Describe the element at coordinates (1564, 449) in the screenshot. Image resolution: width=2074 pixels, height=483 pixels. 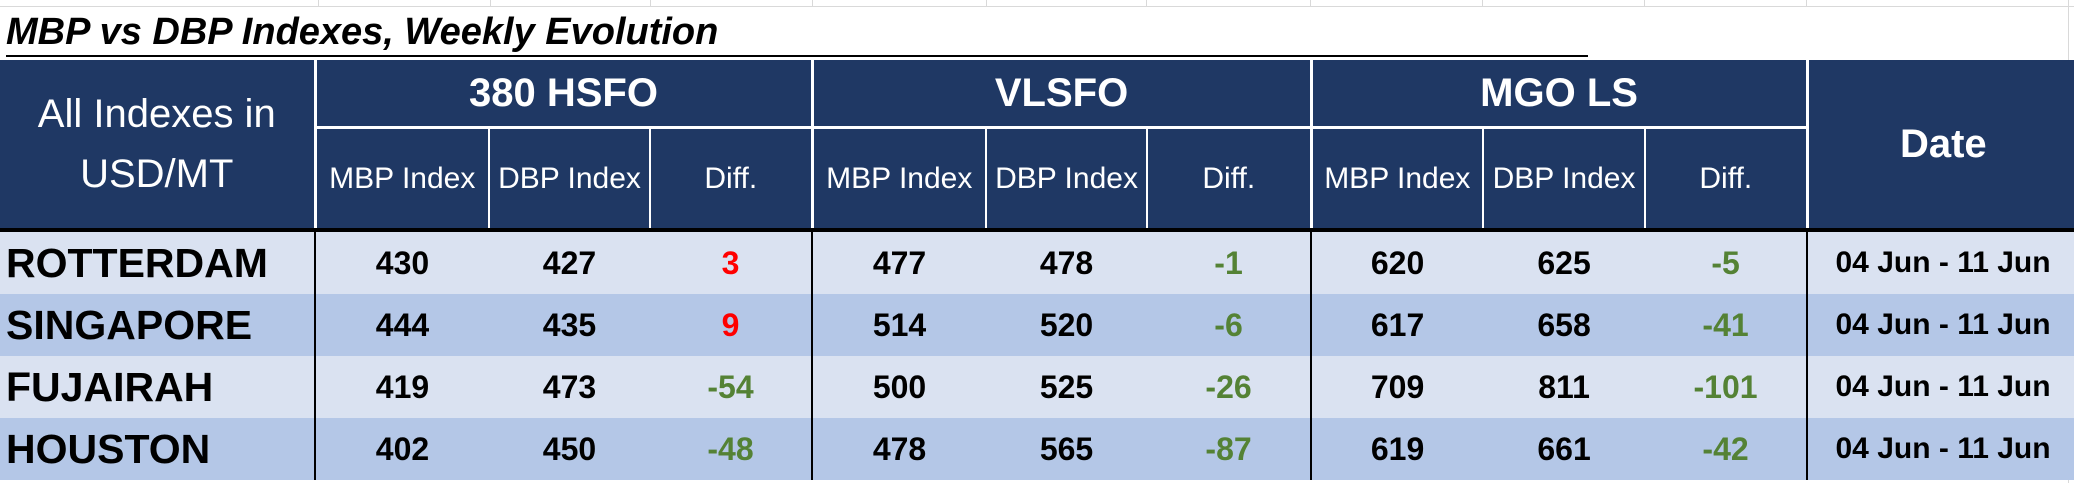
I see `mgo-dbp-value: 661` at that location.